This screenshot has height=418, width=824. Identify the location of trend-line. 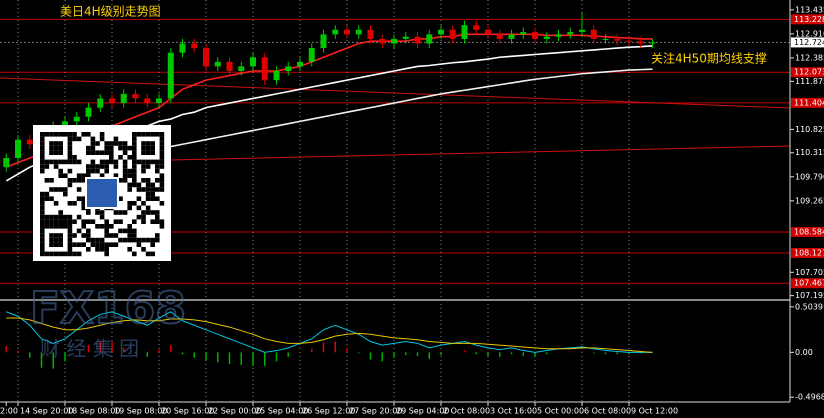
(395, 93).